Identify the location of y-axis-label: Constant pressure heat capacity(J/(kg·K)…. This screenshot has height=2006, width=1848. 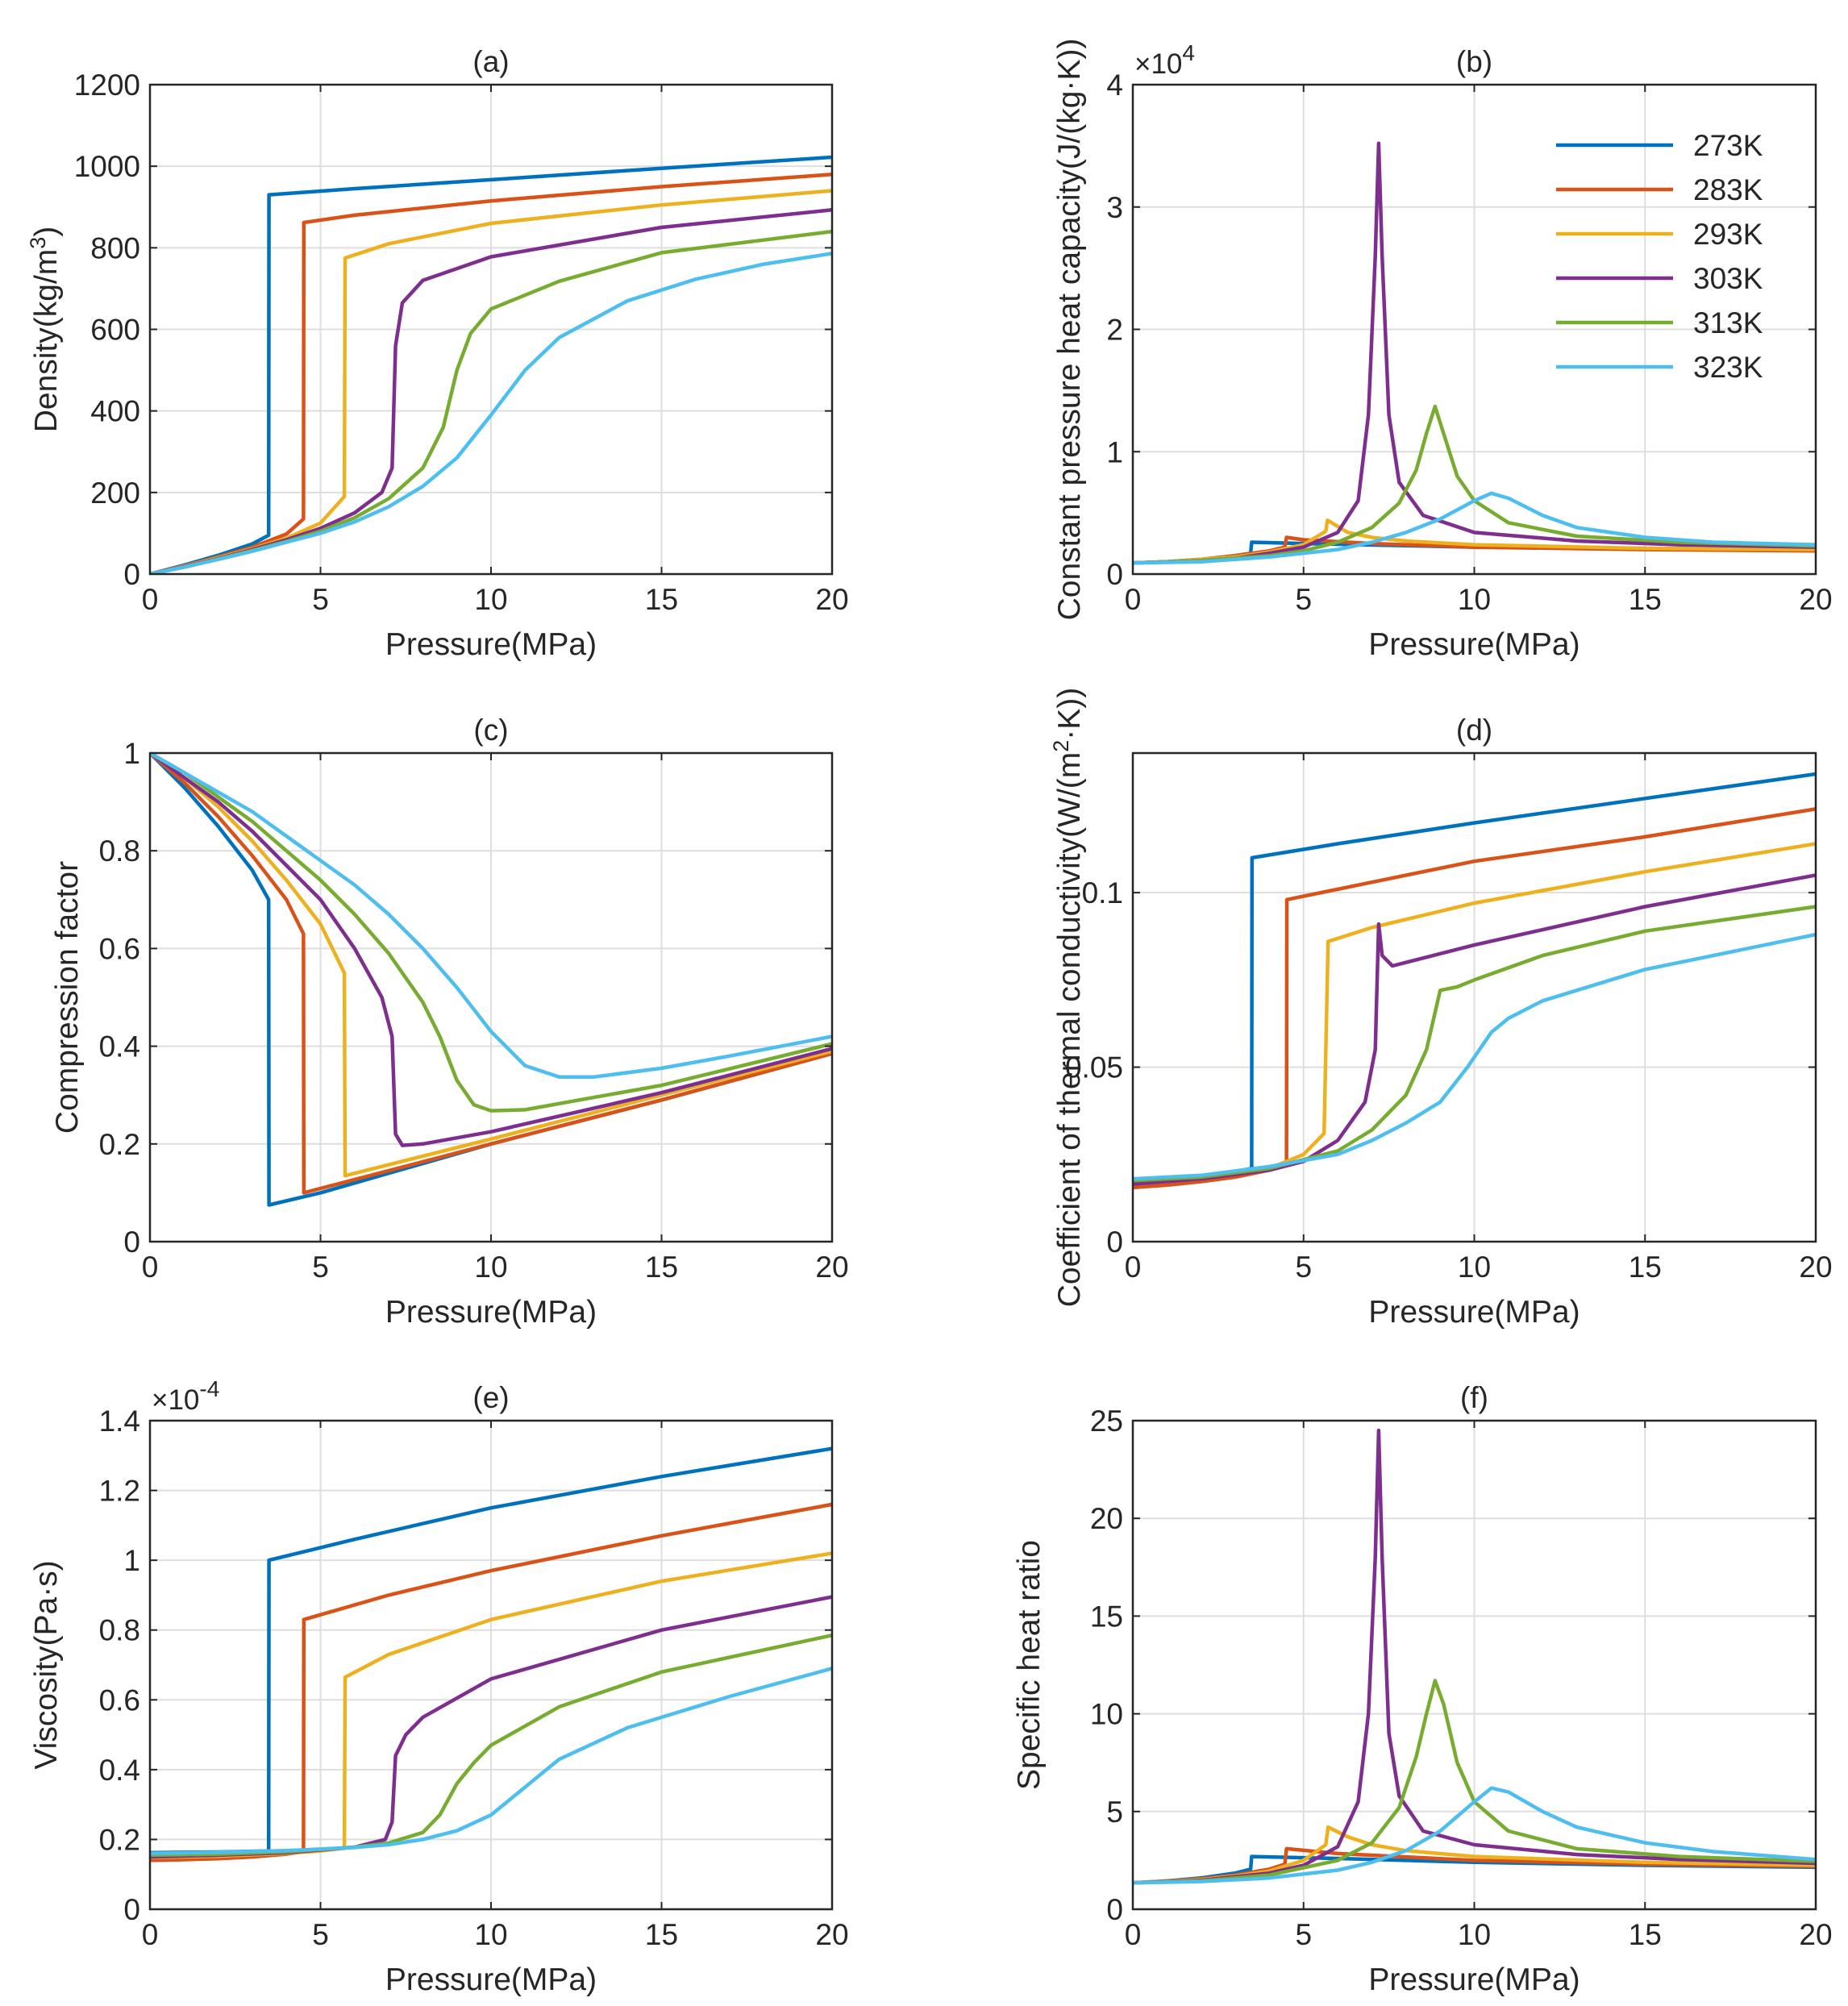
(1069, 330).